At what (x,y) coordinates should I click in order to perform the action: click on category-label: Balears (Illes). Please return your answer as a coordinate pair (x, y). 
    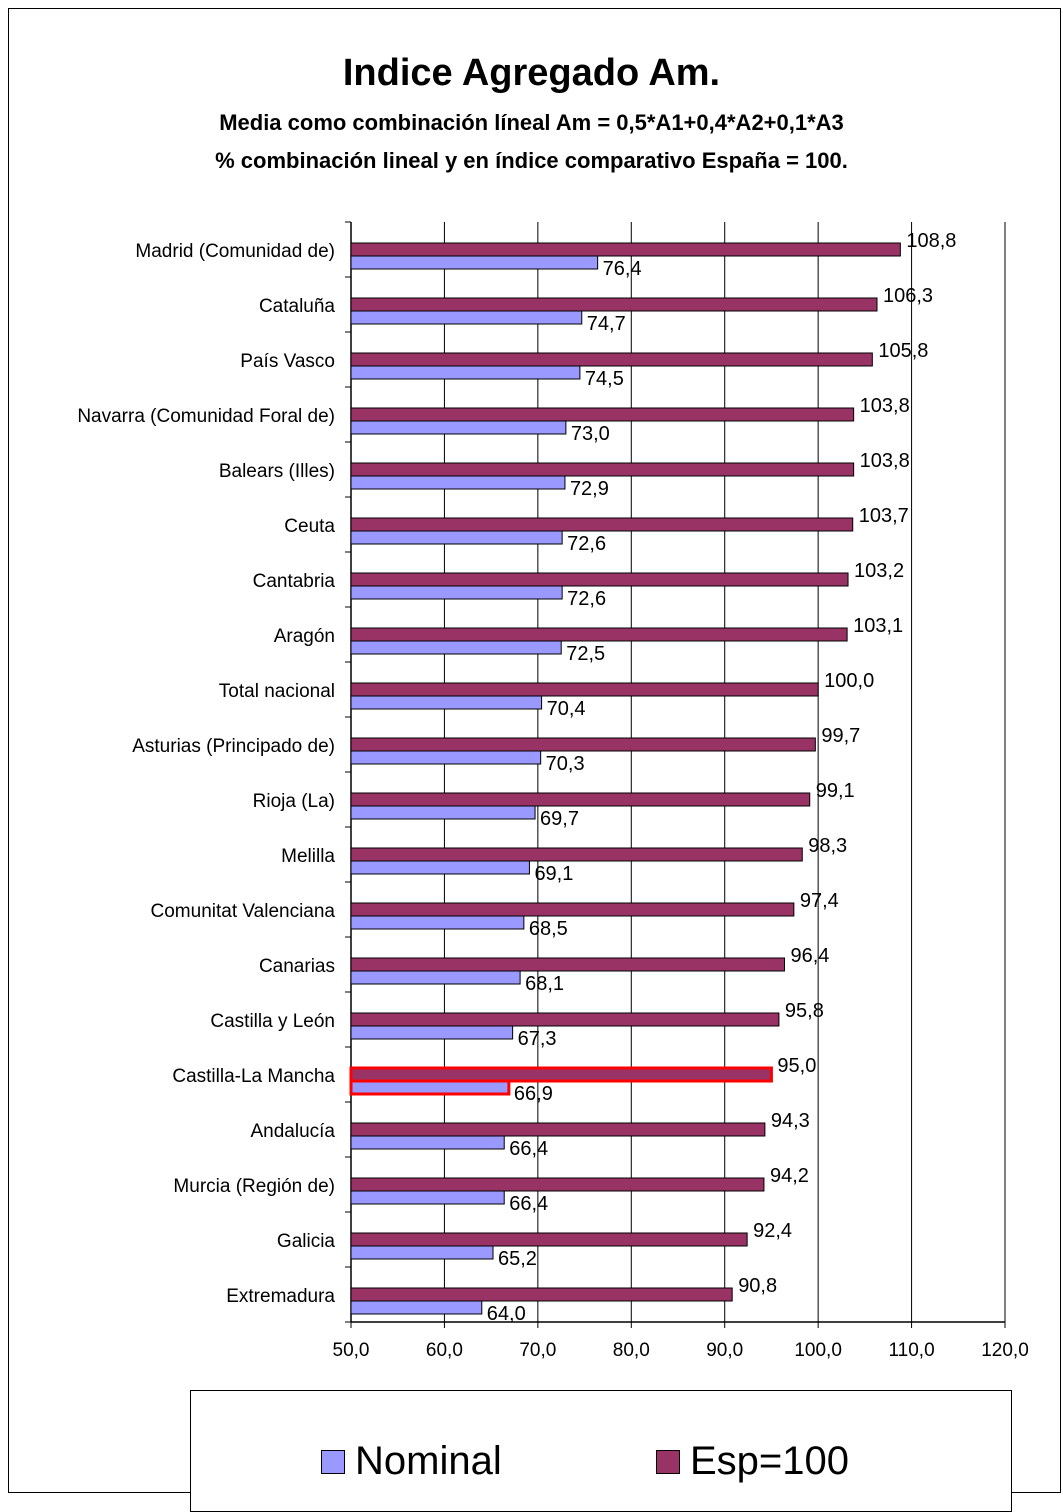
    Looking at the image, I should click on (277, 471).